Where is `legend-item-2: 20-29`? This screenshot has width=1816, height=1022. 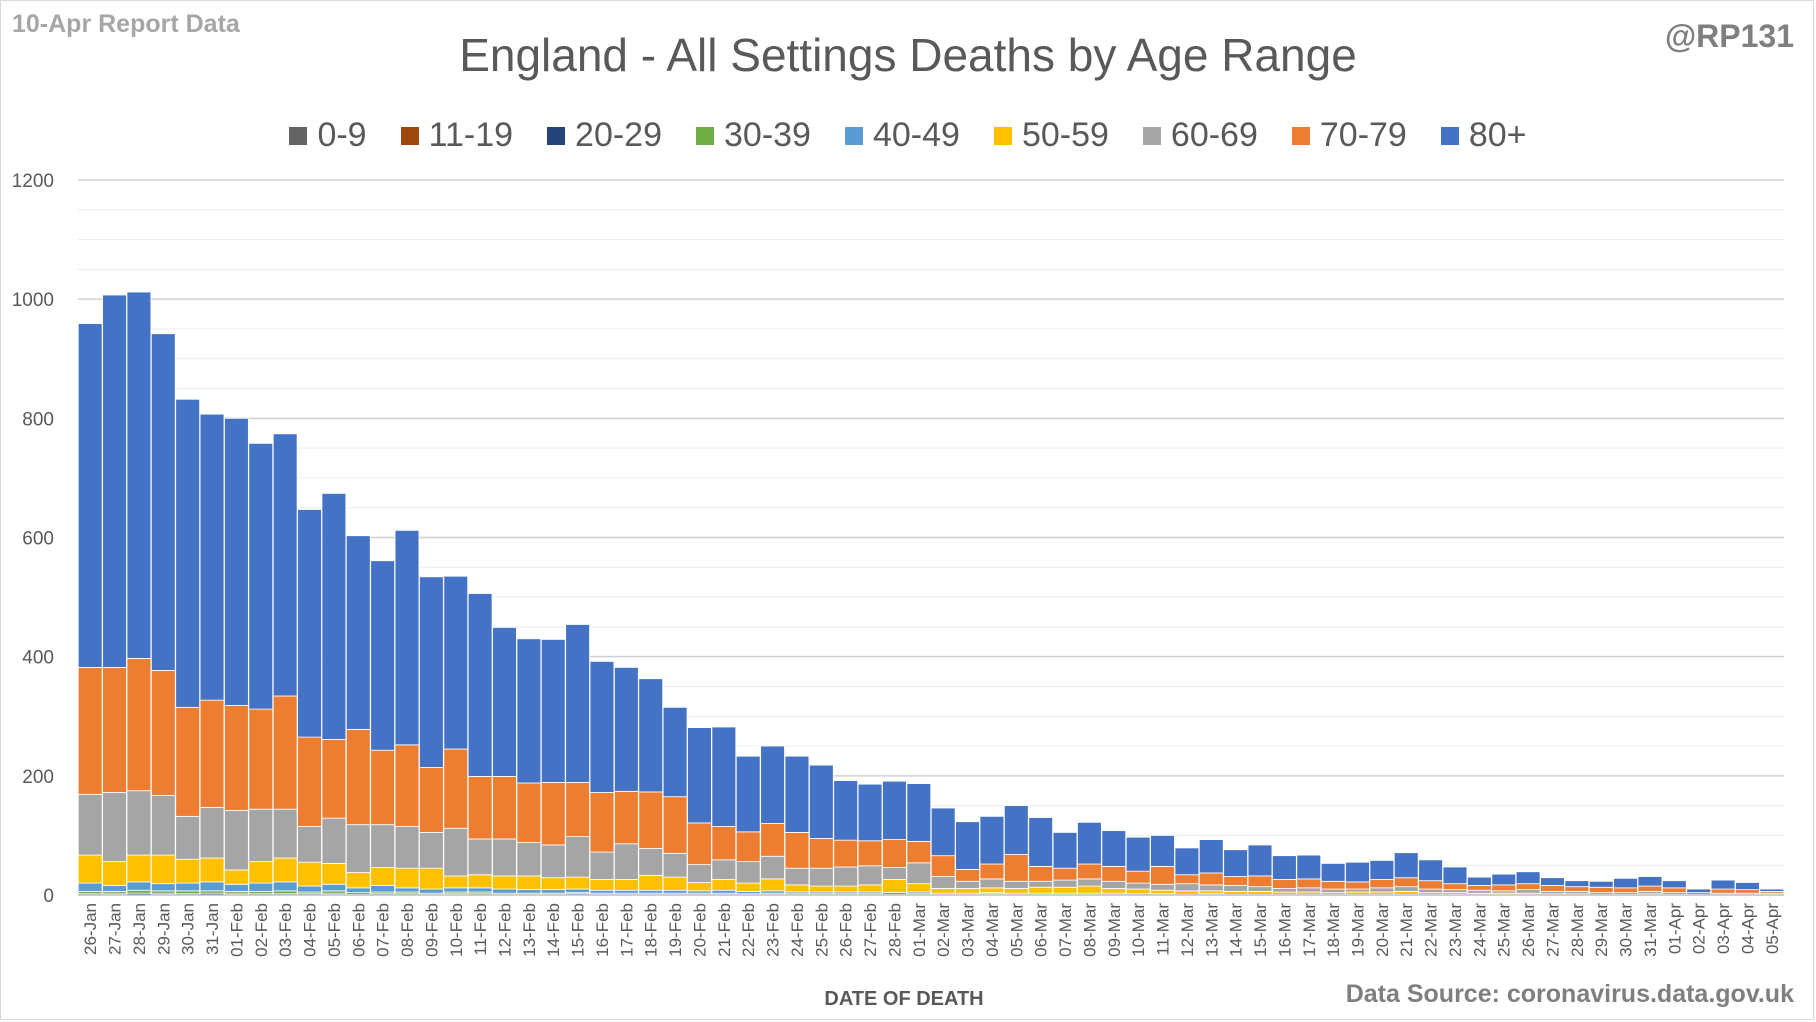
legend-item-2: 20-29 is located at coordinates (604, 135).